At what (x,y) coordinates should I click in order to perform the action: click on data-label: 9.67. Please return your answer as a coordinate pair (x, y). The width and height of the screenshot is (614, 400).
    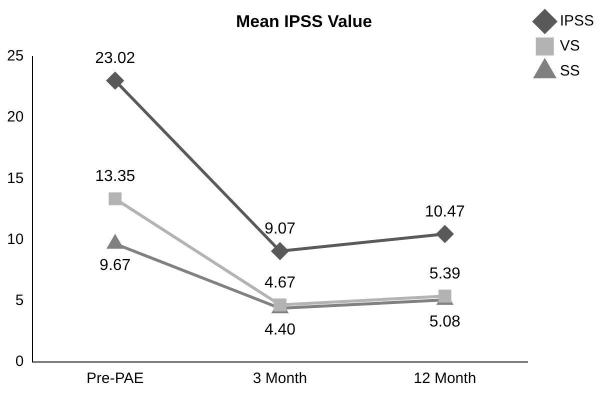
    Looking at the image, I should click on (115, 265).